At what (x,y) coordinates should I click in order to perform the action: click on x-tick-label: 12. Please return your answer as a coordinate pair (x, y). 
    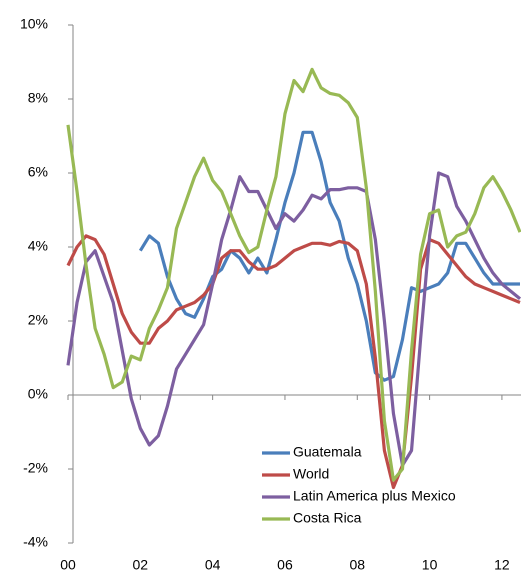
    Looking at the image, I should click on (502, 565).